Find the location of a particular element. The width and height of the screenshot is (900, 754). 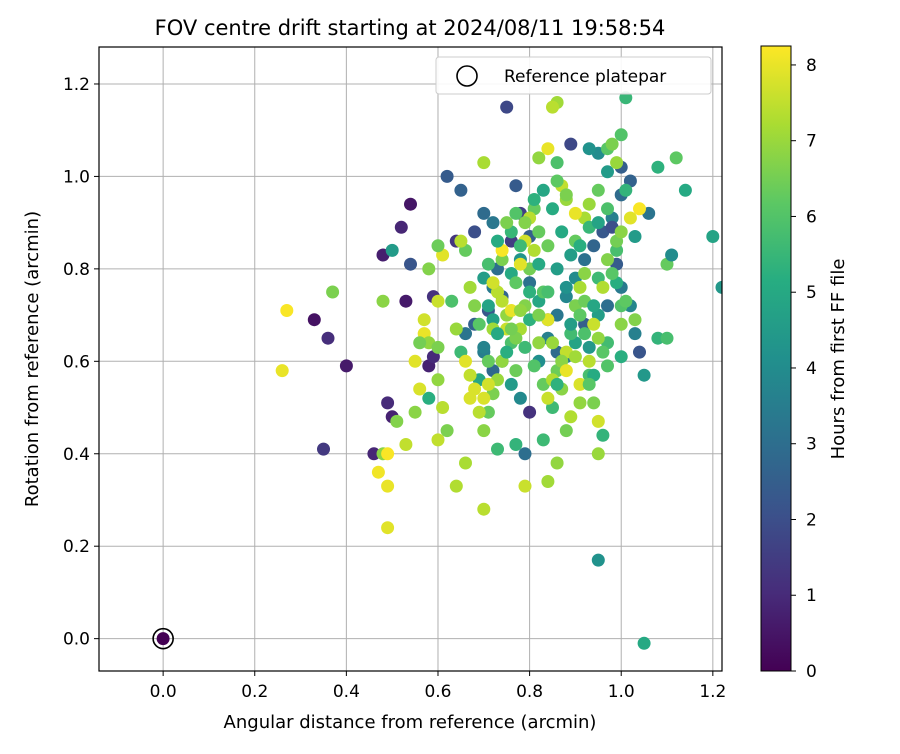

y-tick-label: 1.0 is located at coordinates (76, 177).